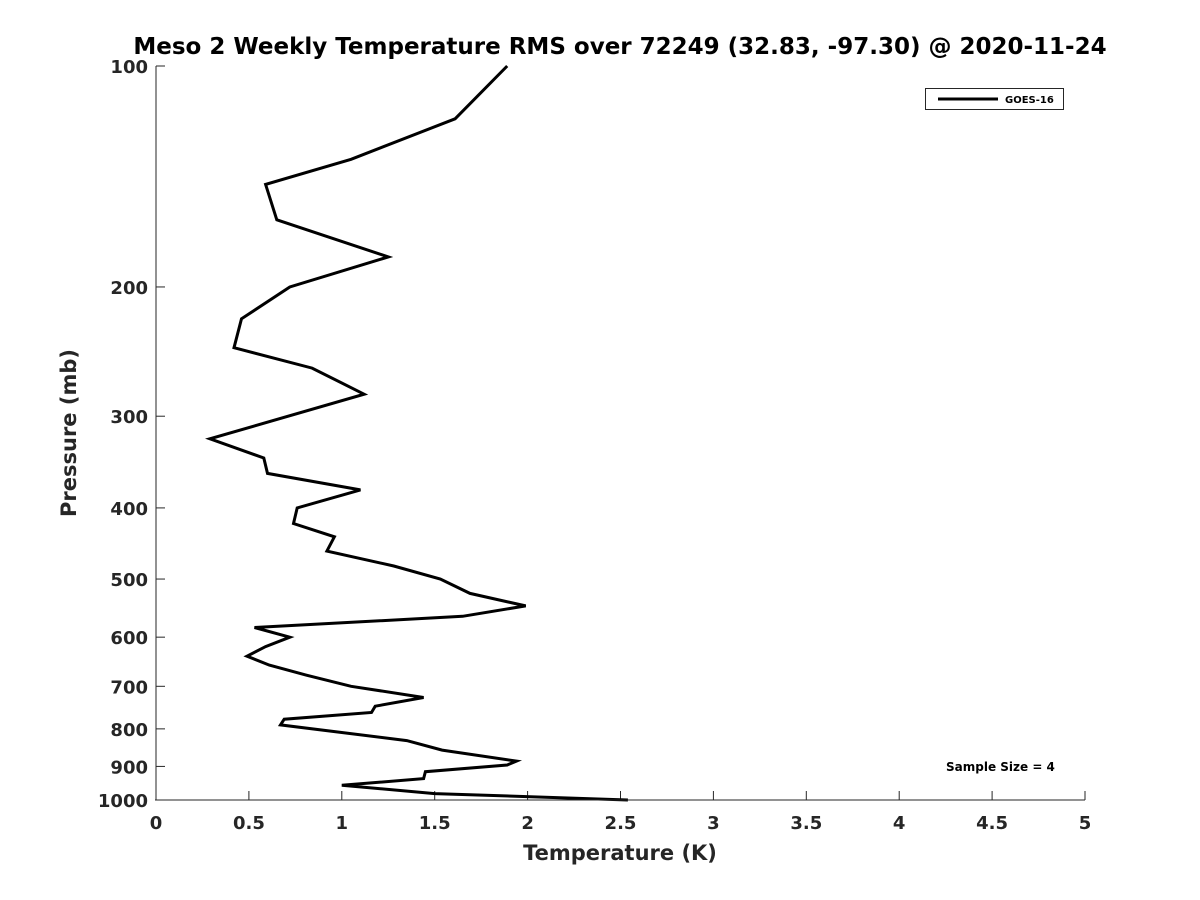 Image resolution: width=1200 pixels, height=900 pixels. Describe the element at coordinates (1029, 100) in the screenshot. I see `legend-label-goes-16: GOES-16` at that location.